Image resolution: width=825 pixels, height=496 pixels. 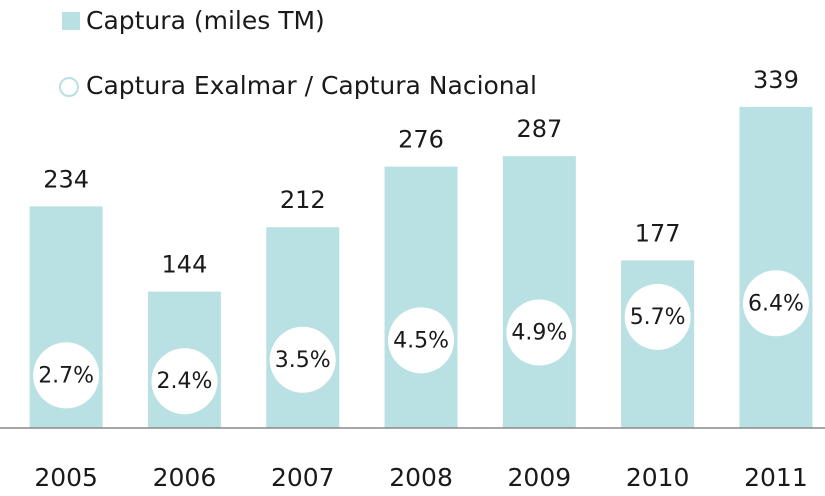 I want to click on ratio-label: 5.7%, so click(x=658, y=317).